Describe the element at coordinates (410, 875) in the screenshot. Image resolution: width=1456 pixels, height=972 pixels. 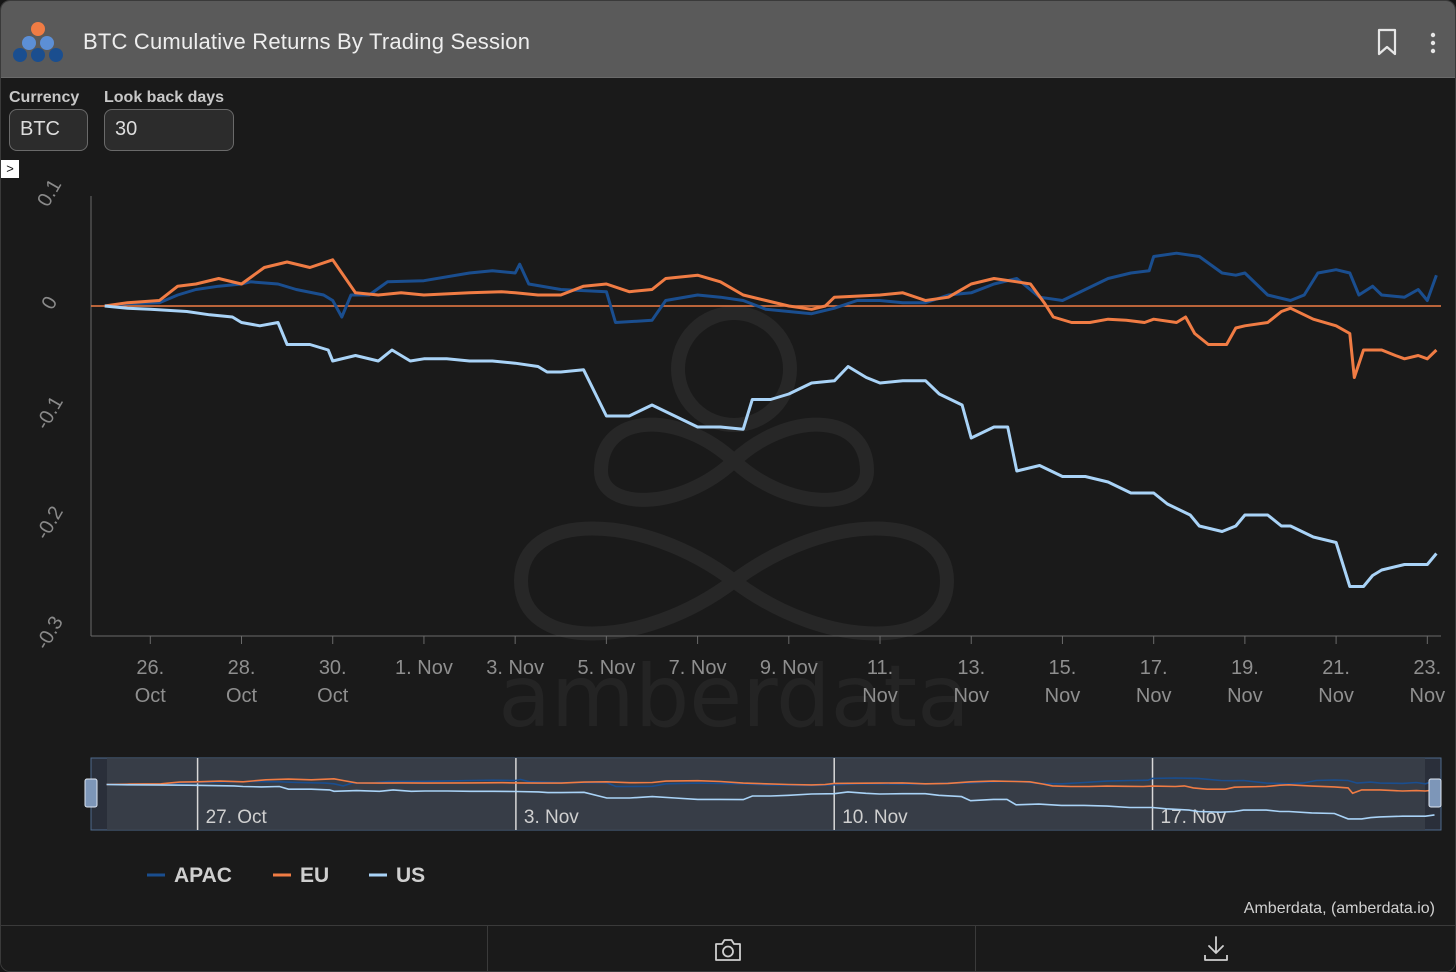
I see `legend-label: US` at that location.